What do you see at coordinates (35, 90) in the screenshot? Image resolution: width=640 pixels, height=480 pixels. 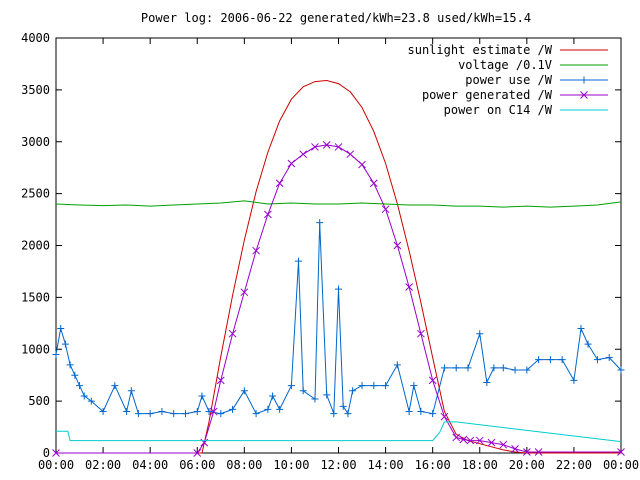 I see `y-tick-label: 3500` at bounding box center [35, 90].